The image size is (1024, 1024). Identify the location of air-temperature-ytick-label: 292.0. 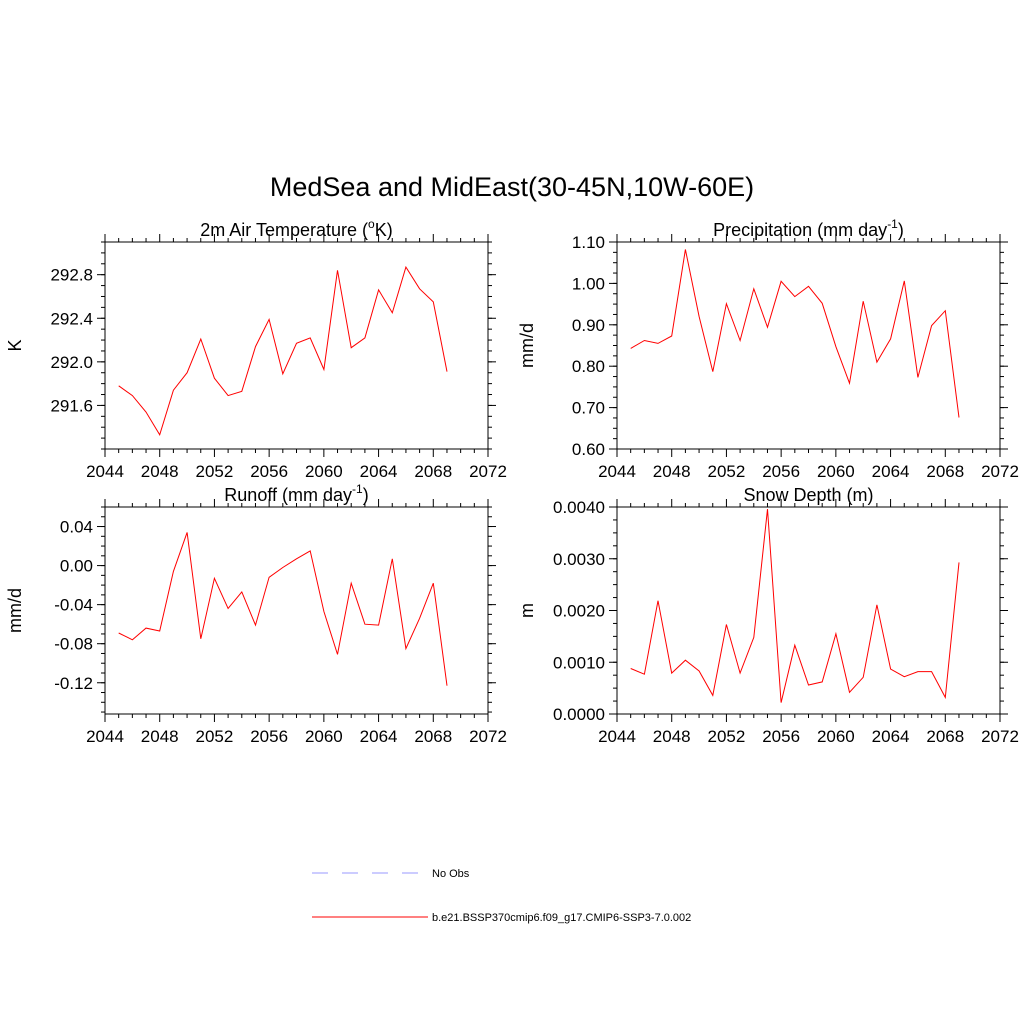
(71, 362).